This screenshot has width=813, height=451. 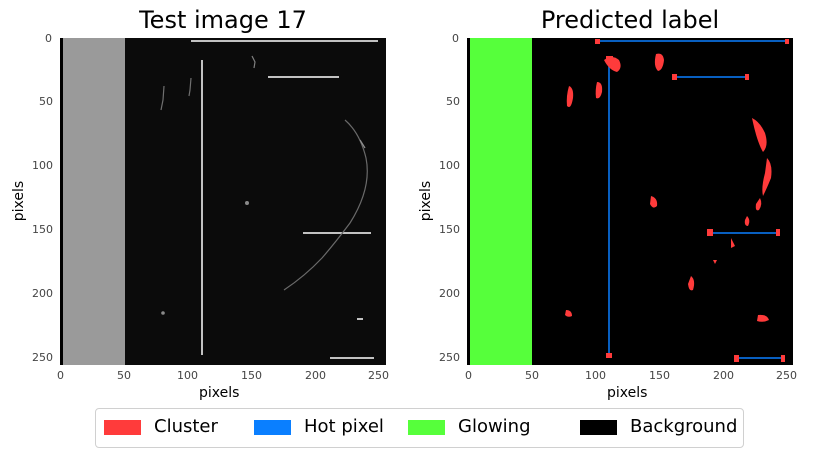 I want to click on right-xtick: 250, so click(x=786, y=375).